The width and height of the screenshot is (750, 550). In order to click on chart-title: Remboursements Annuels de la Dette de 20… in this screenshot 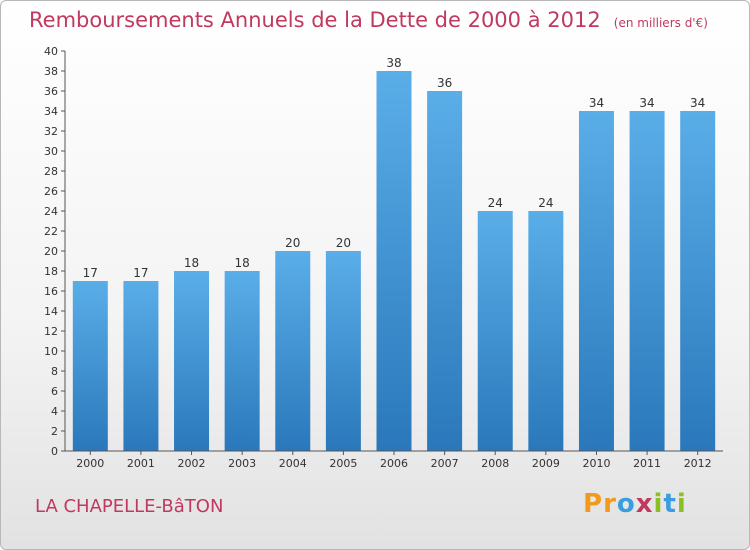, I will do `click(315, 20)`.